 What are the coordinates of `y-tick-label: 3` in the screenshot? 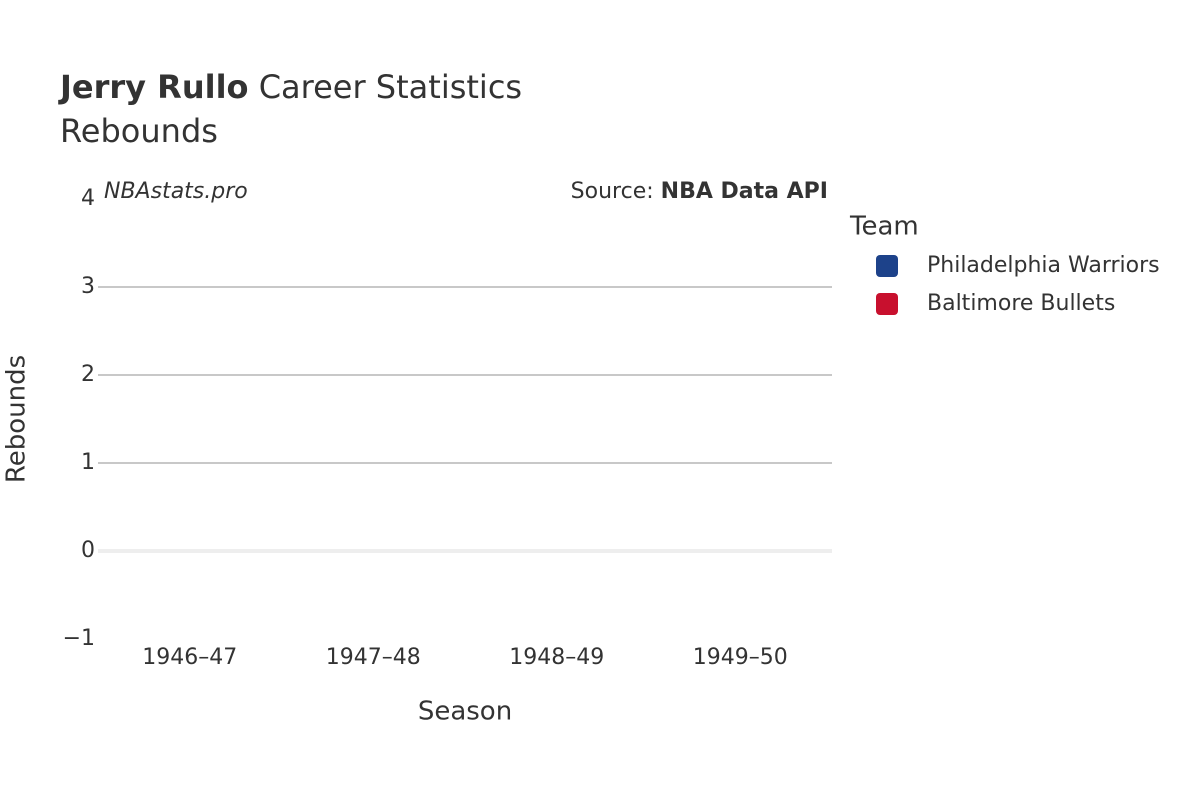 It's located at (88, 286).